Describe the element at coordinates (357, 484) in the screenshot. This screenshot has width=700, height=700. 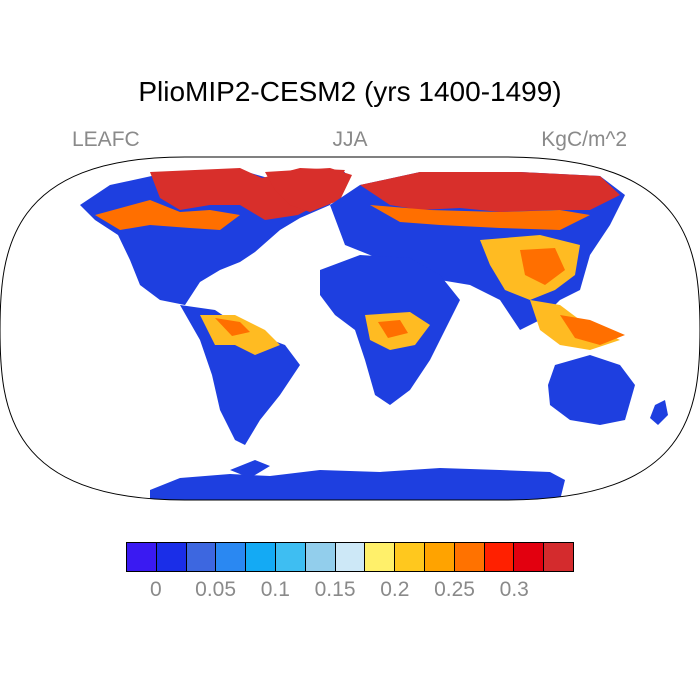
I see `antarctica-land` at that location.